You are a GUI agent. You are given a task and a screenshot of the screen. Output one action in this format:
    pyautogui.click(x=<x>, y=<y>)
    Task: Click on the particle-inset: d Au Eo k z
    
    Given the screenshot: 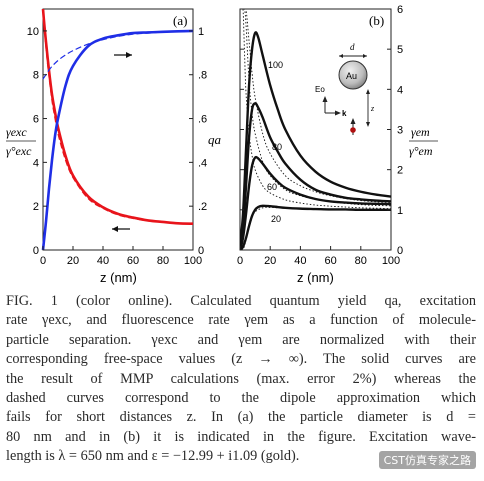 What is the action you would take?
    pyautogui.click(x=345, y=88)
    